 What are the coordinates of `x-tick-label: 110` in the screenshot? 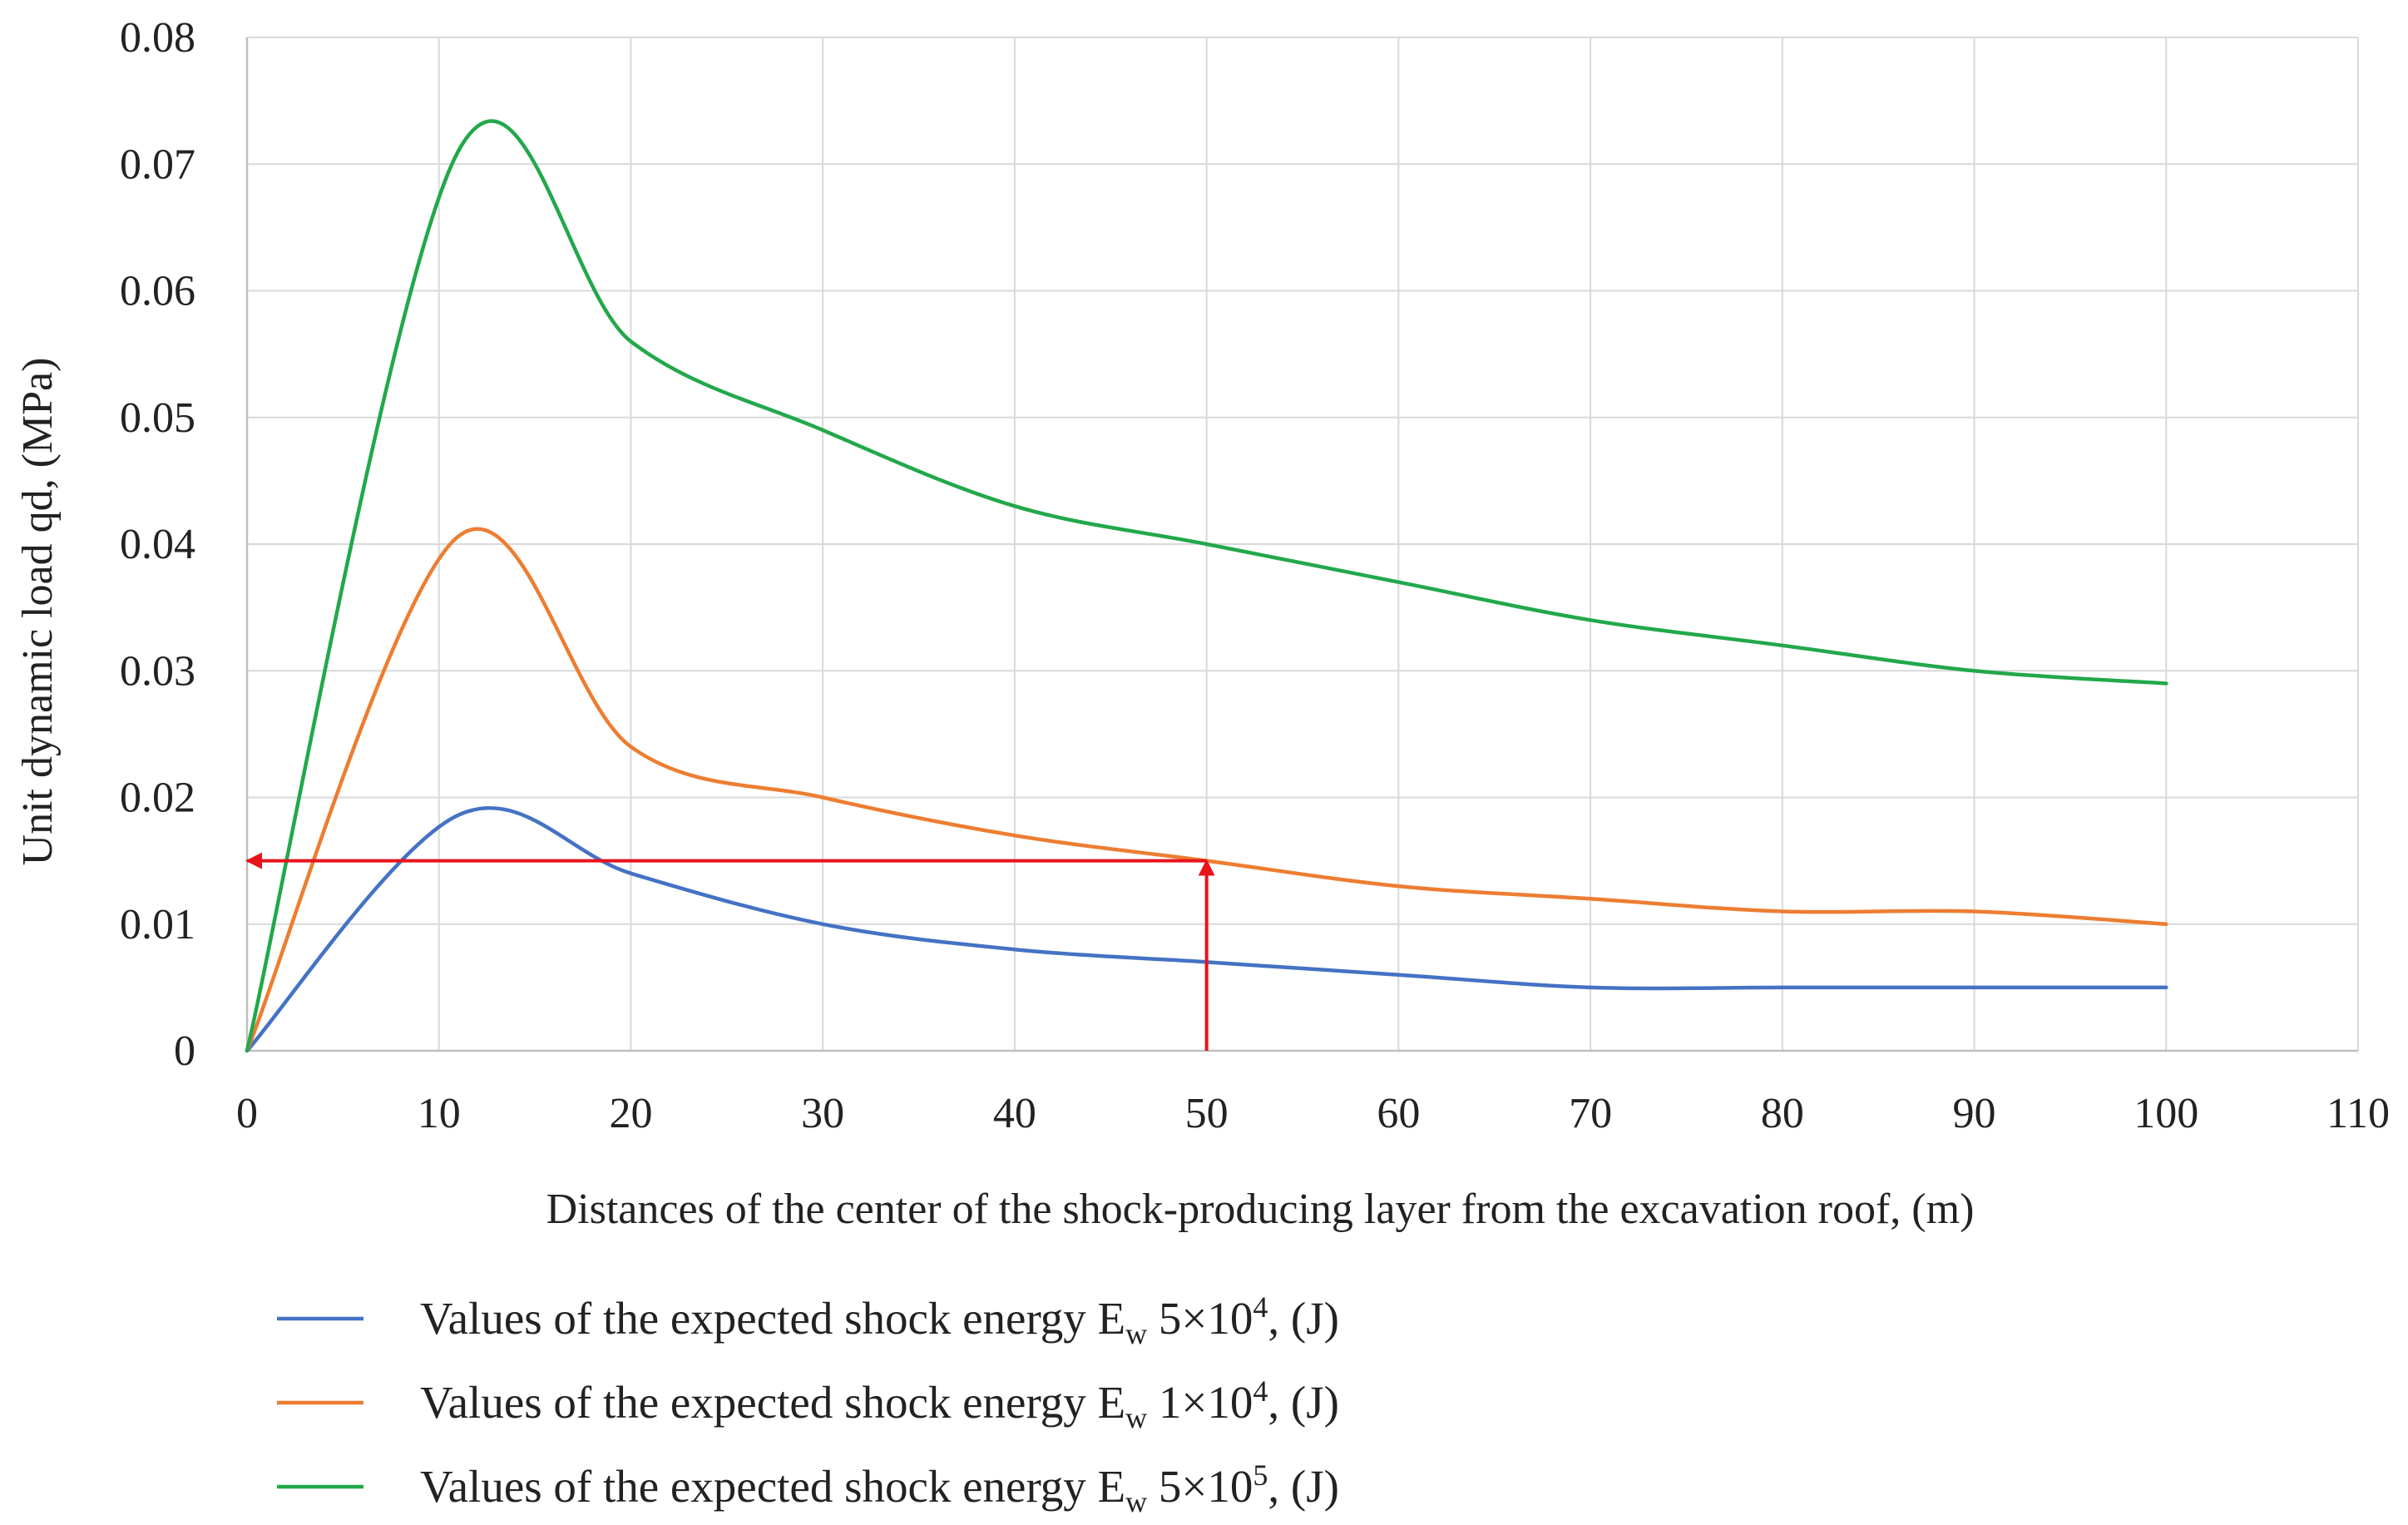 It's located at (2358, 1113).